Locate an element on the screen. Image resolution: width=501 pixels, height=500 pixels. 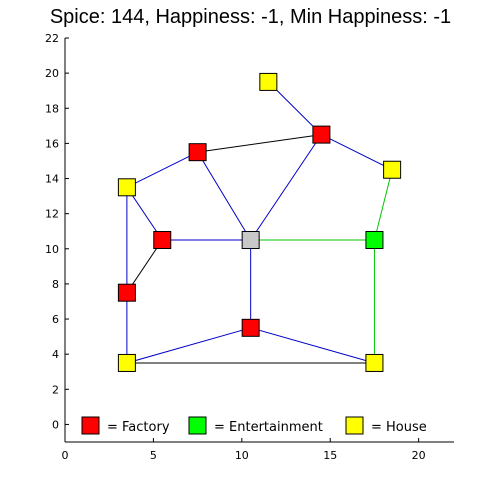
y-tick-label: 2 is located at coordinates (55, 389).